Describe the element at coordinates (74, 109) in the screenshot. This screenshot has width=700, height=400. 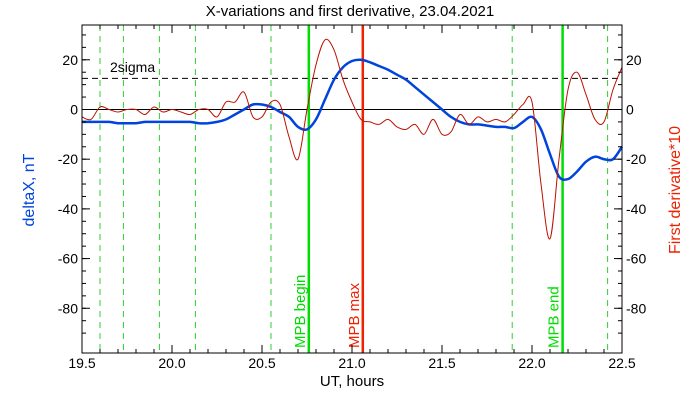
I see `y-tick-label-left: 0` at that location.